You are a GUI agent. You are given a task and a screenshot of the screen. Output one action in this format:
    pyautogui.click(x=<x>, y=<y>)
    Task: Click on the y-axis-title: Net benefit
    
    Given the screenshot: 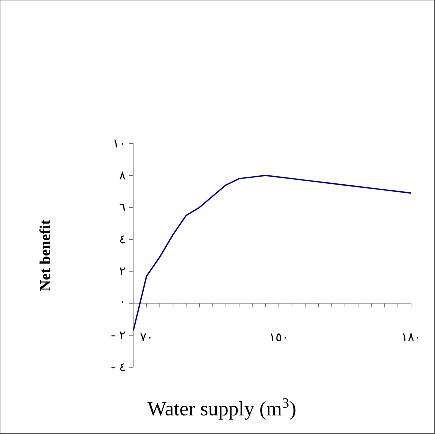 What is the action you would take?
    pyautogui.click(x=45, y=256)
    